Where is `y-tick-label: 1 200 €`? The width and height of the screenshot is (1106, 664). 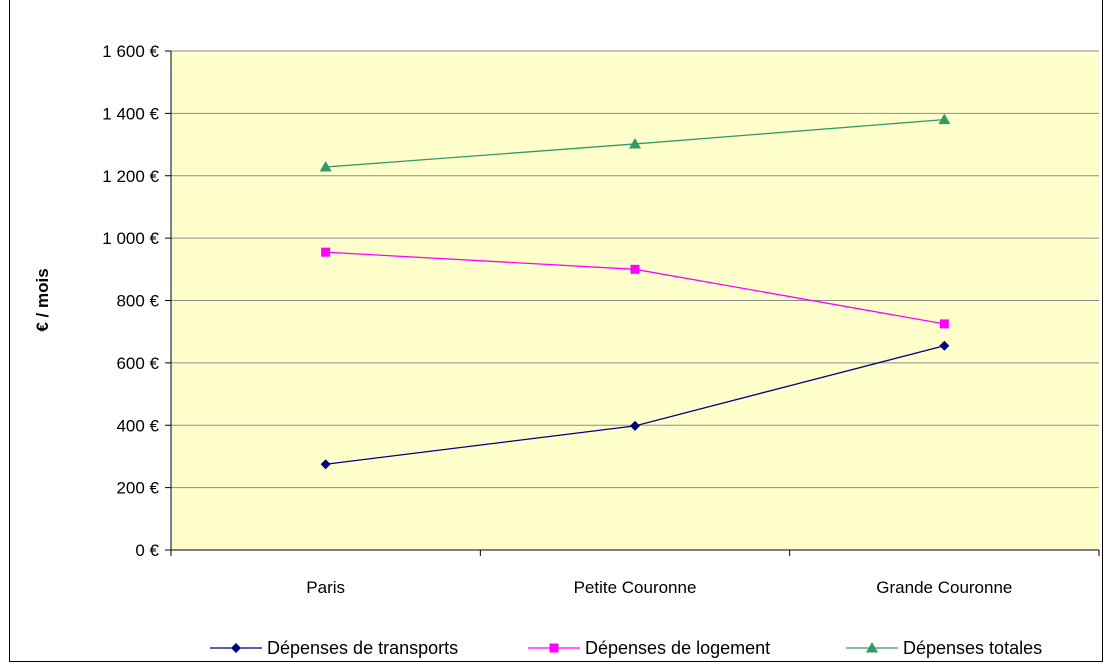 y-tick-label: 1 200 € is located at coordinates (130, 176).